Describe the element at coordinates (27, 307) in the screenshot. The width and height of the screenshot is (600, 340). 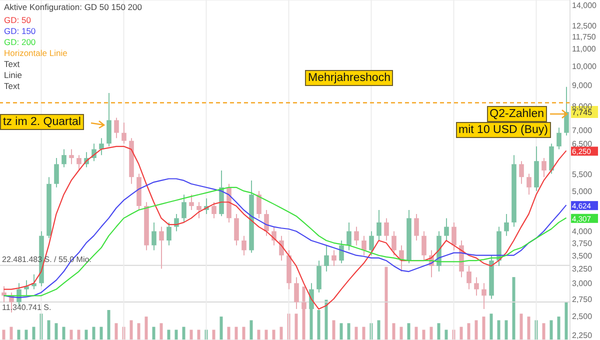
I see `ref-line-label: 11.340.741 S.` at that location.